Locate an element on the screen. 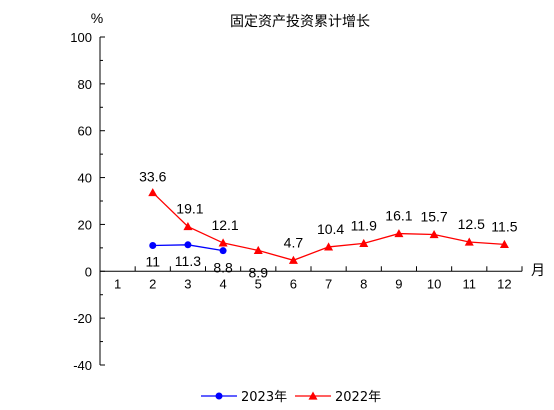 This screenshot has height=410, width=554. data-label: 4.7 is located at coordinates (294, 242).